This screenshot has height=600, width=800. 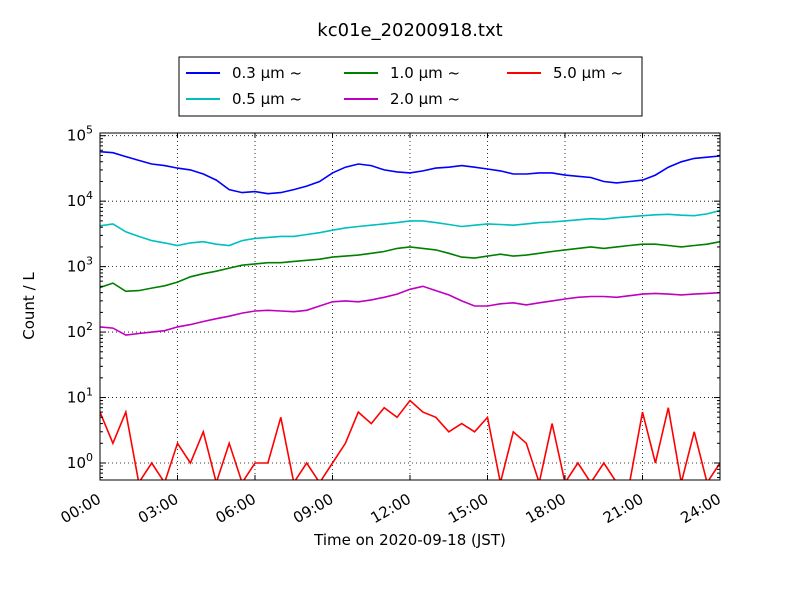 What do you see at coordinates (80, 199) in the screenshot?
I see `y-tick-label: 10⁴` at bounding box center [80, 199].